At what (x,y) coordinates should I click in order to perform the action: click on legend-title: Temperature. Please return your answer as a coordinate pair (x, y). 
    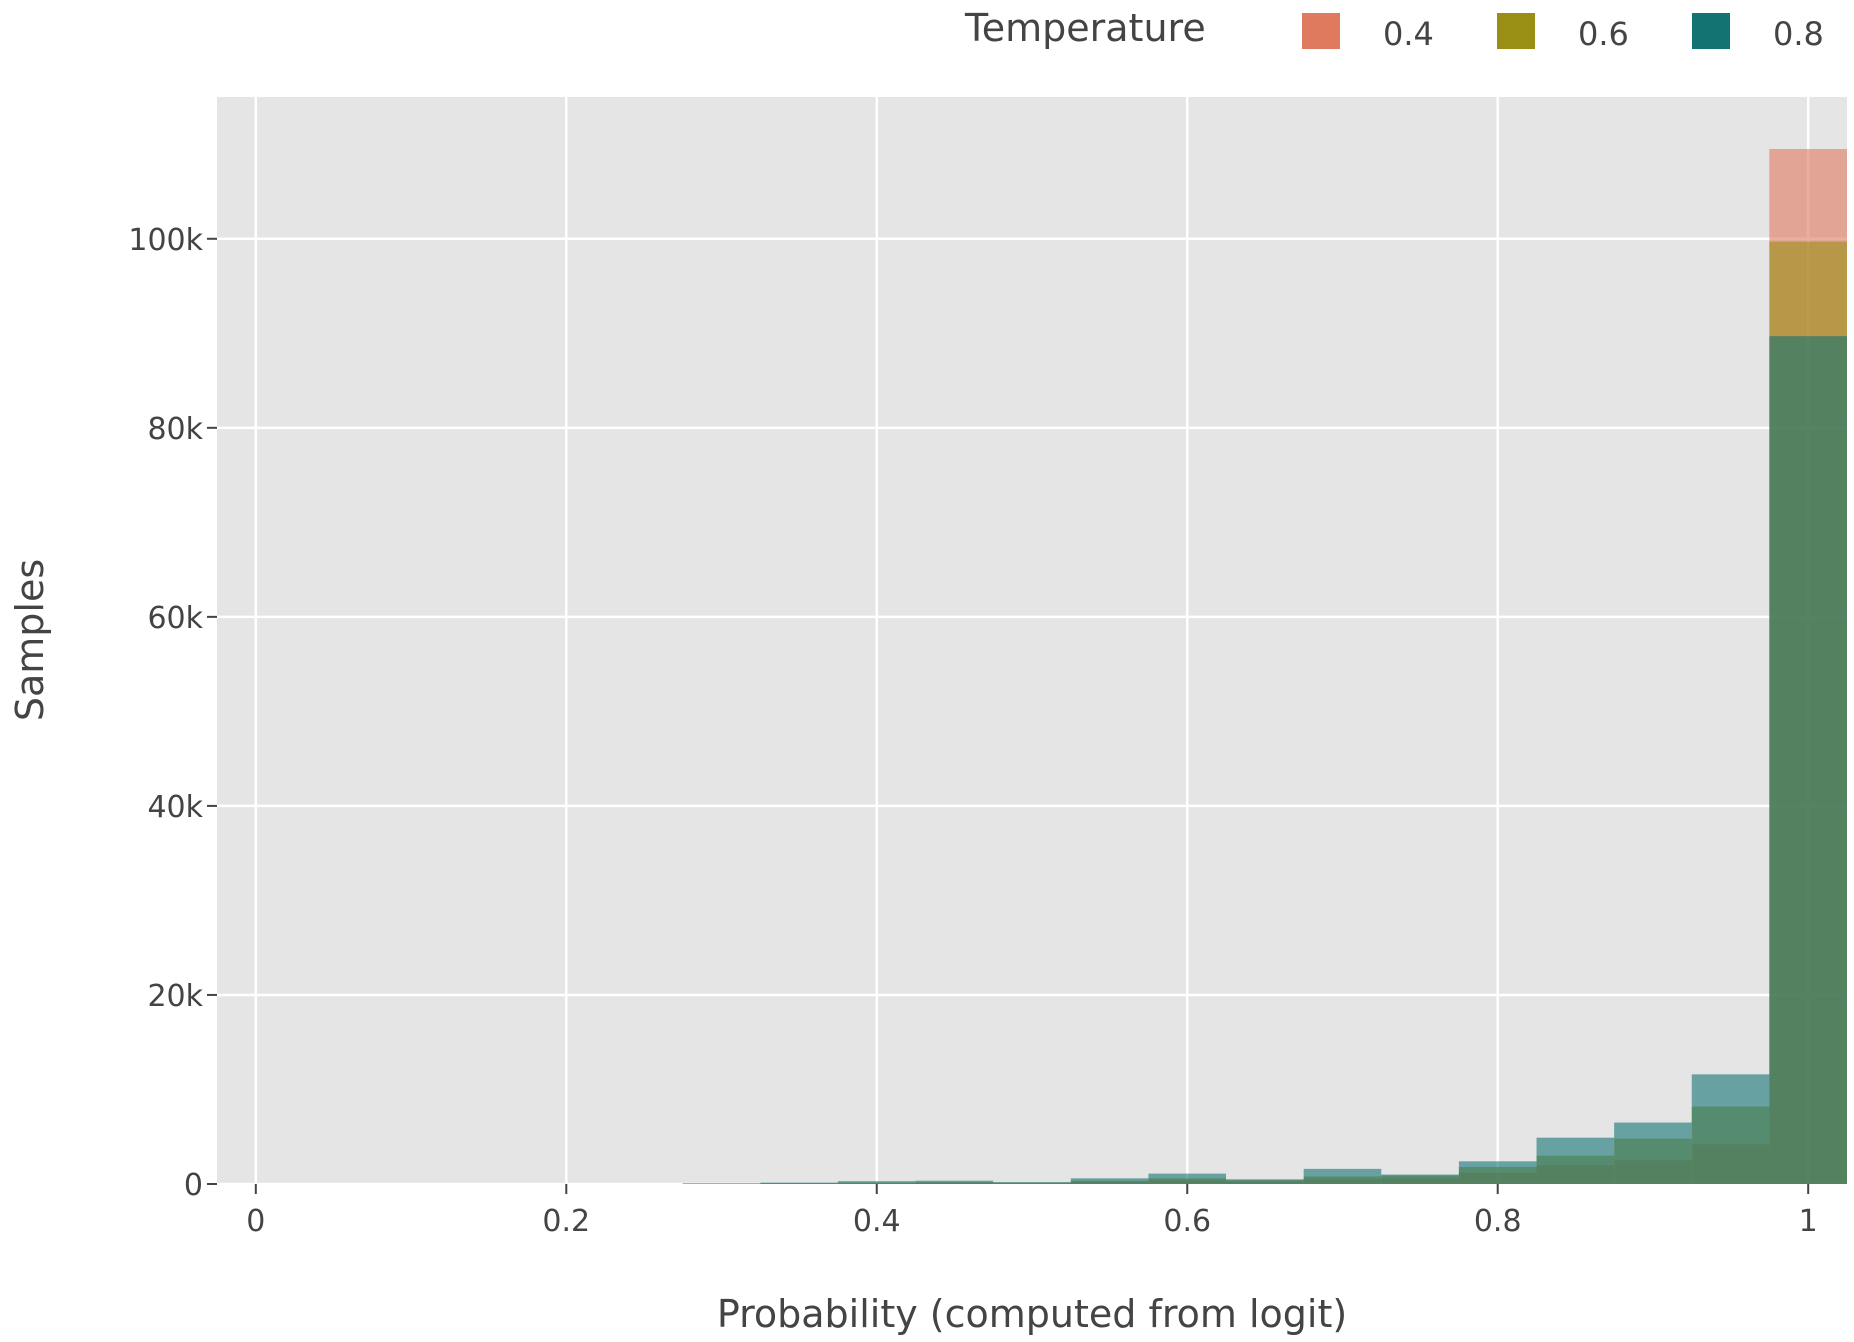
    Looking at the image, I should click on (1085, 28).